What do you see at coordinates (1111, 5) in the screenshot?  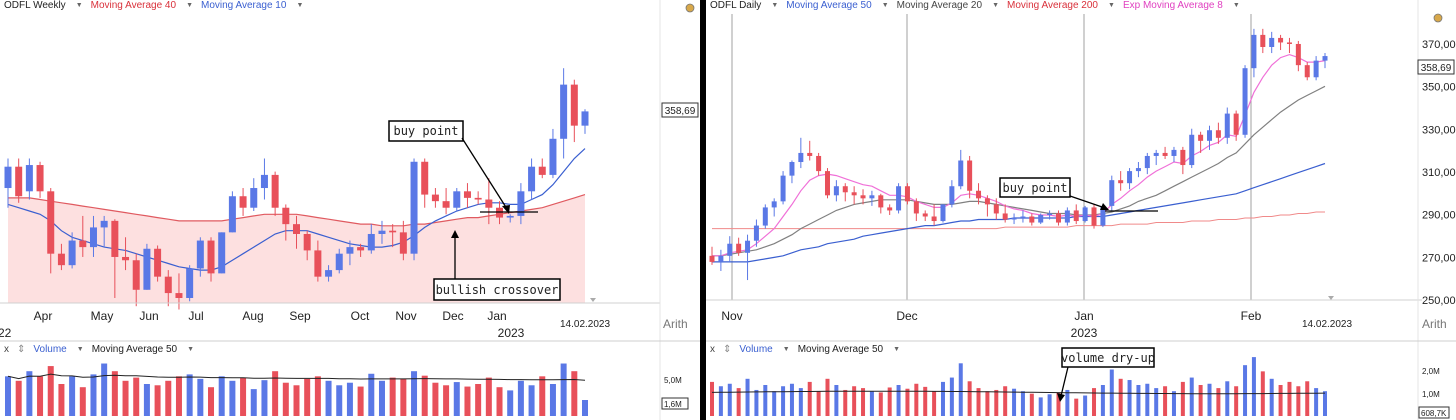 I see `daily-ma200-caret: ▼` at bounding box center [1111, 5].